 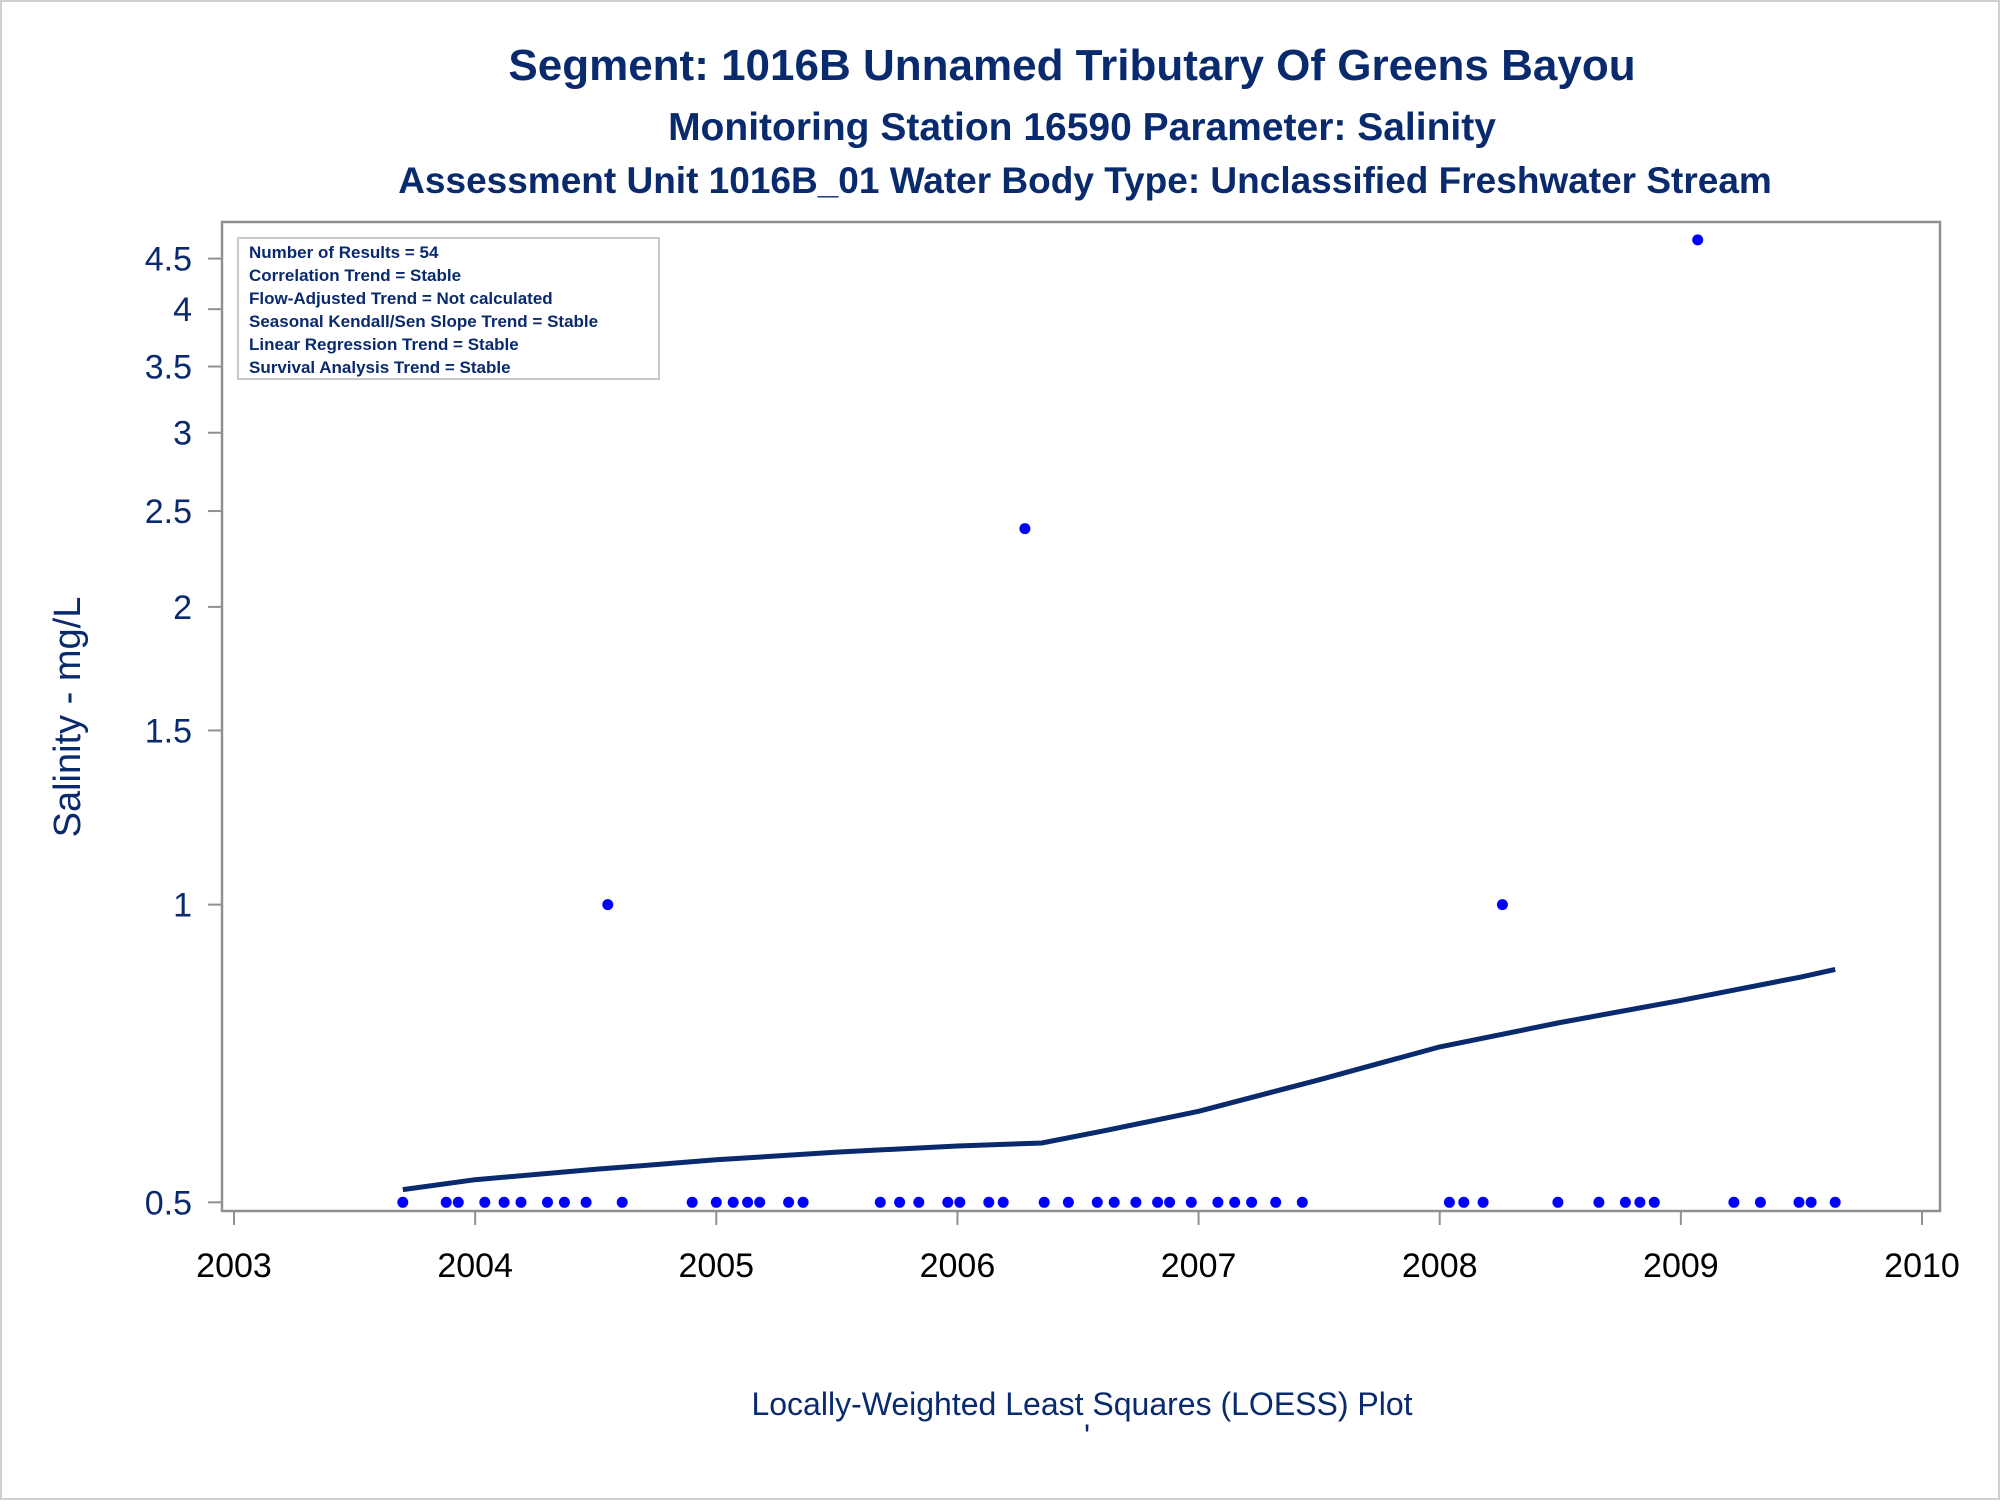 I want to click on stats-legend-line: Flow-Adjusted Trend = Not calculated, so click(x=401, y=298).